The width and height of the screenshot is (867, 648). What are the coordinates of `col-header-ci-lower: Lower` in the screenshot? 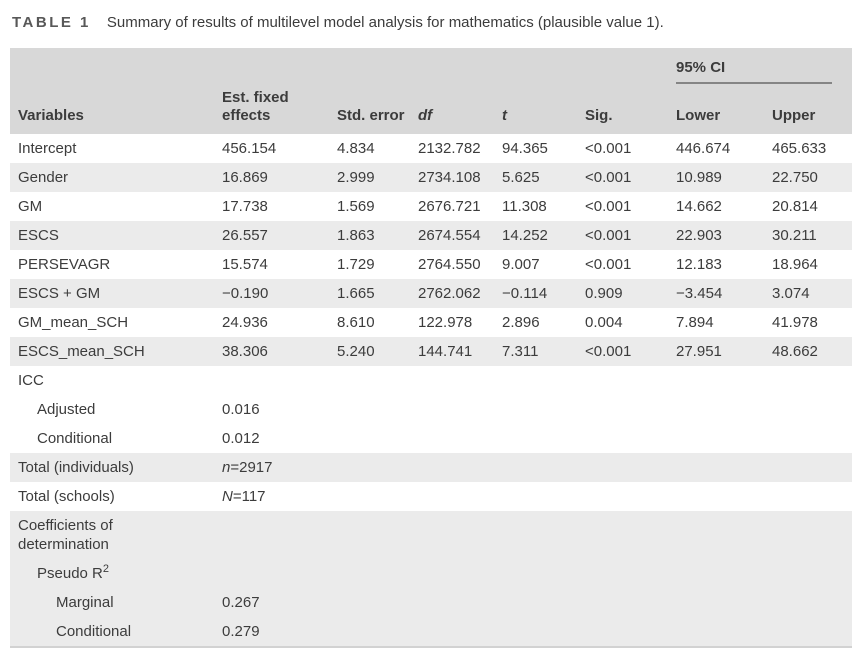 It's located at (724, 109).